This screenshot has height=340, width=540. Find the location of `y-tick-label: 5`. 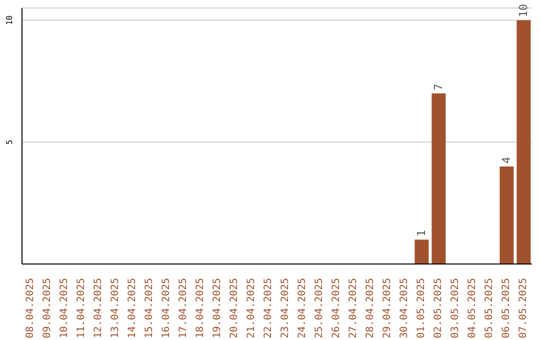

y-tick-label: 5 is located at coordinates (9, 142).